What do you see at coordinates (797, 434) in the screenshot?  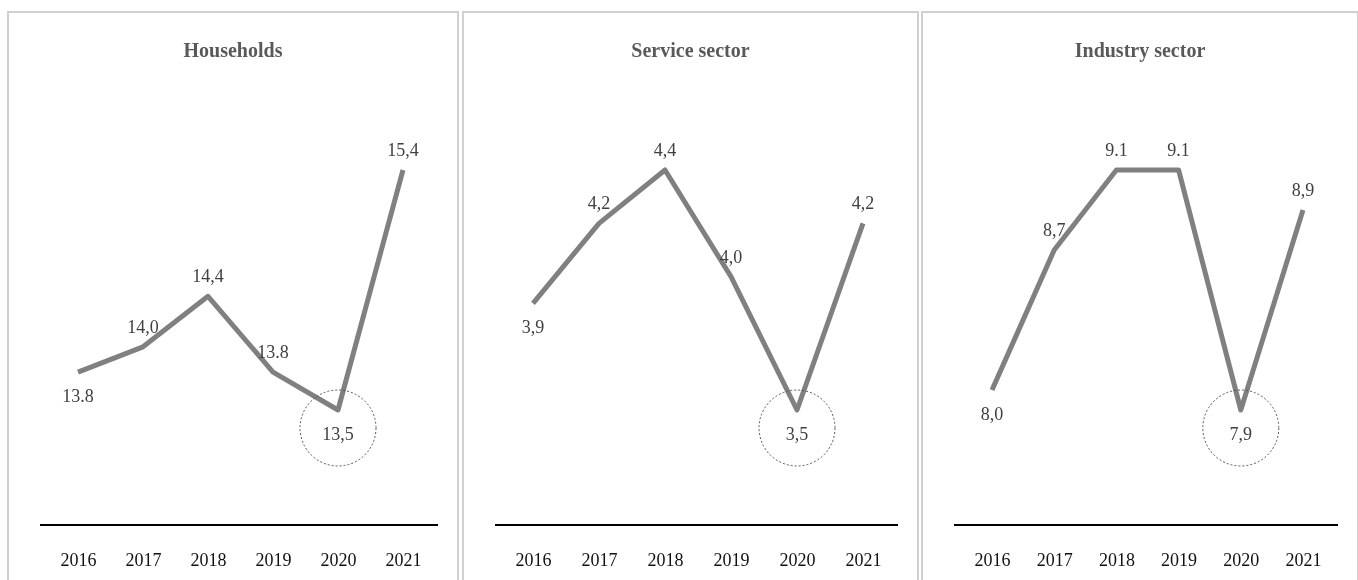 I see `data-label: 3,5` at bounding box center [797, 434].